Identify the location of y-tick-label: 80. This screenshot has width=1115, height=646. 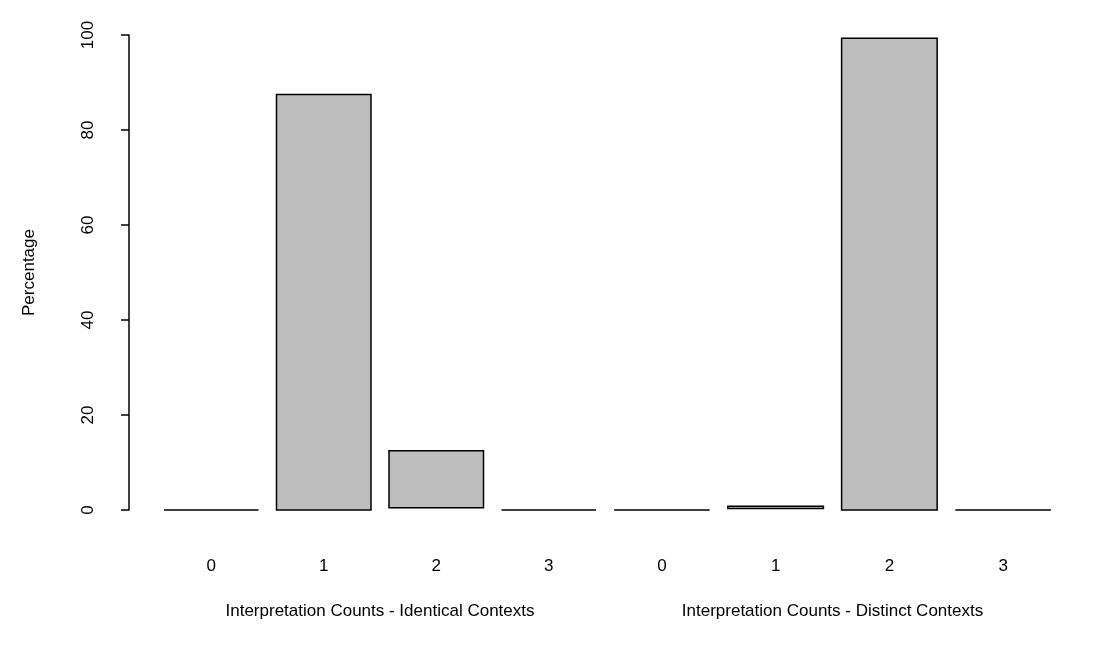
(87, 130).